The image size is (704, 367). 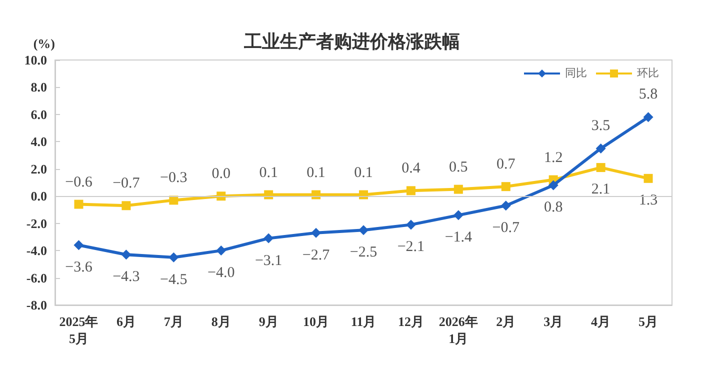 What do you see at coordinates (78, 330) in the screenshot?
I see `x-tick-label: 2025年 5月` at bounding box center [78, 330].